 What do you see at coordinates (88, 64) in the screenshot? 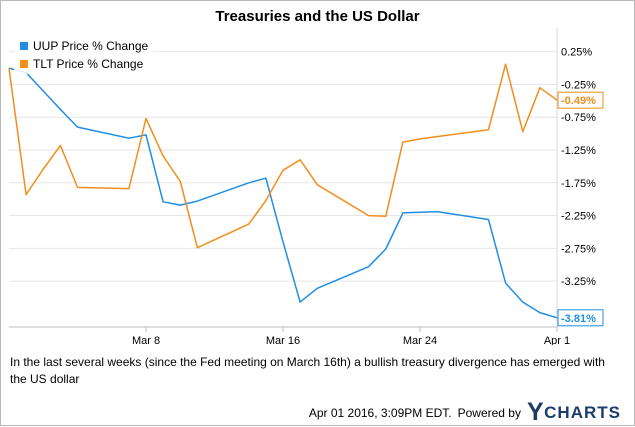
I see `legend-label: TLT Price % Change` at bounding box center [88, 64].